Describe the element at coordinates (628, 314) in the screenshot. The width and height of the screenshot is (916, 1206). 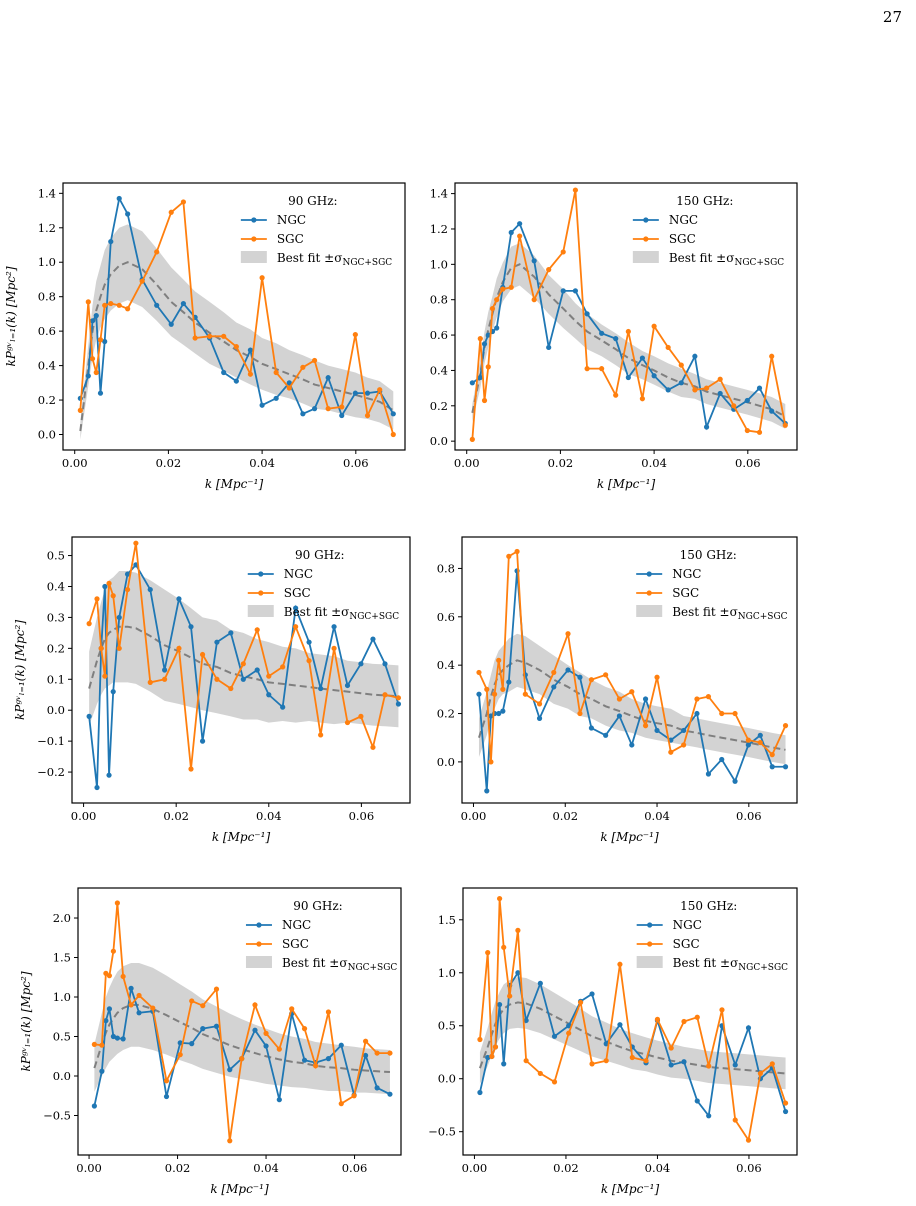
I see `plot-area` at that location.